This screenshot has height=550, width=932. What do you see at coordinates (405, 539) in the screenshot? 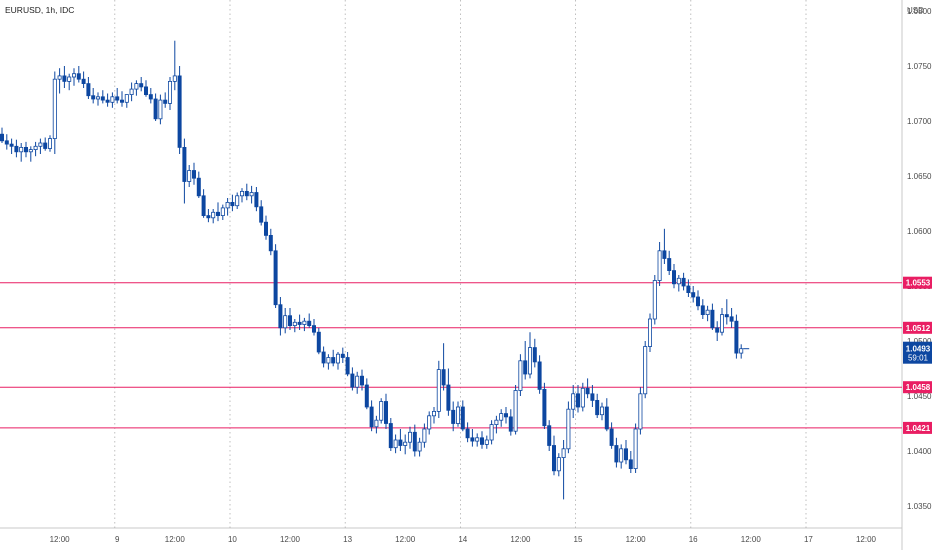
I see `time-tick-label: 12:00` at bounding box center [405, 539].